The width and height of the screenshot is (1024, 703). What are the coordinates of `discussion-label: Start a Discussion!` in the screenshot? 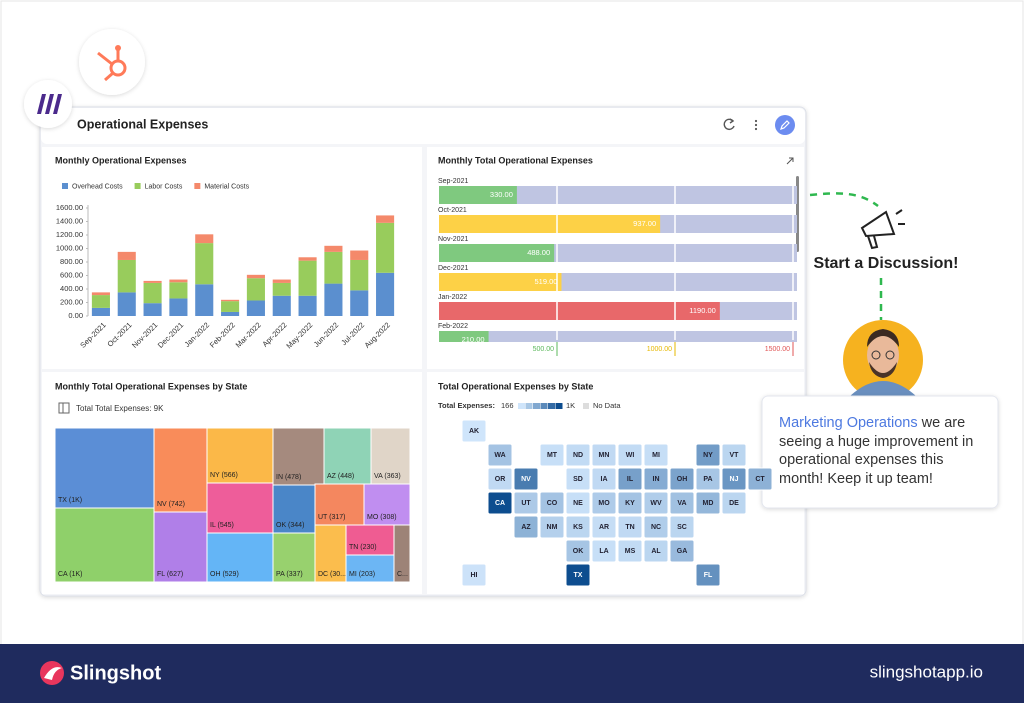 It's located at (886, 263).